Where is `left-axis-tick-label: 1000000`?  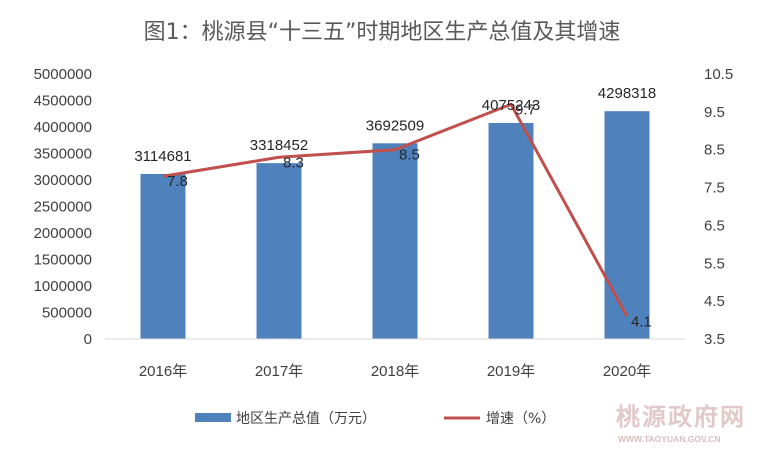 left-axis-tick-label: 1000000 is located at coordinates (63, 286).